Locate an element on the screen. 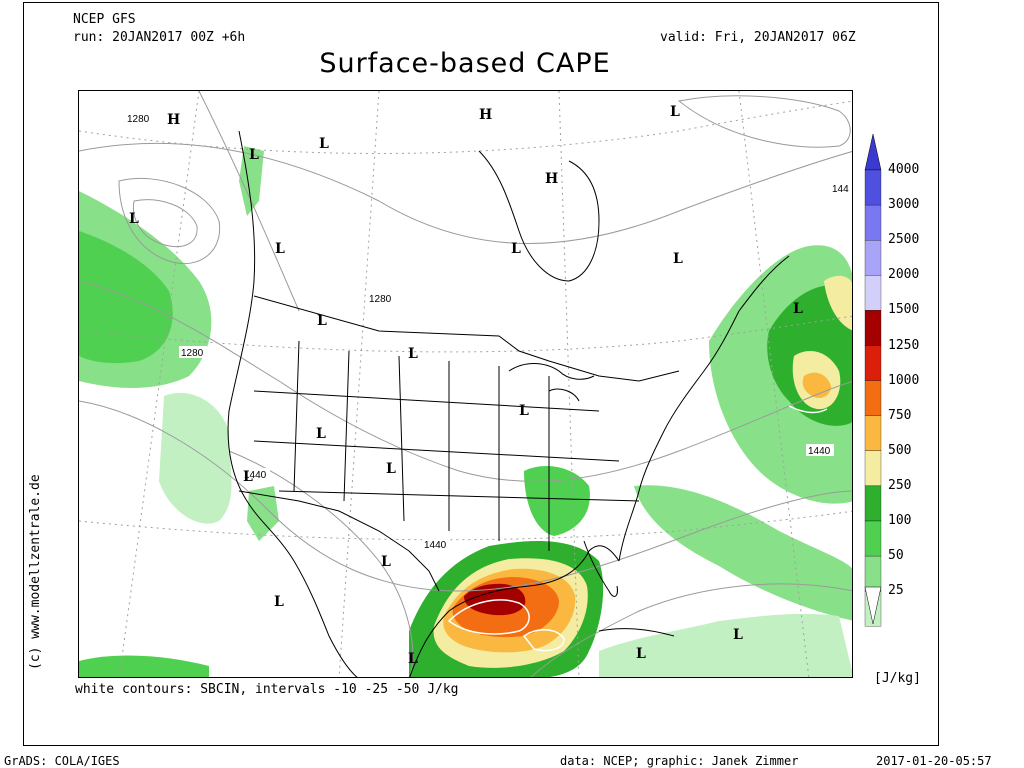 The image size is (1024, 768). colorbar-tick-label: 2500 is located at coordinates (904, 240).